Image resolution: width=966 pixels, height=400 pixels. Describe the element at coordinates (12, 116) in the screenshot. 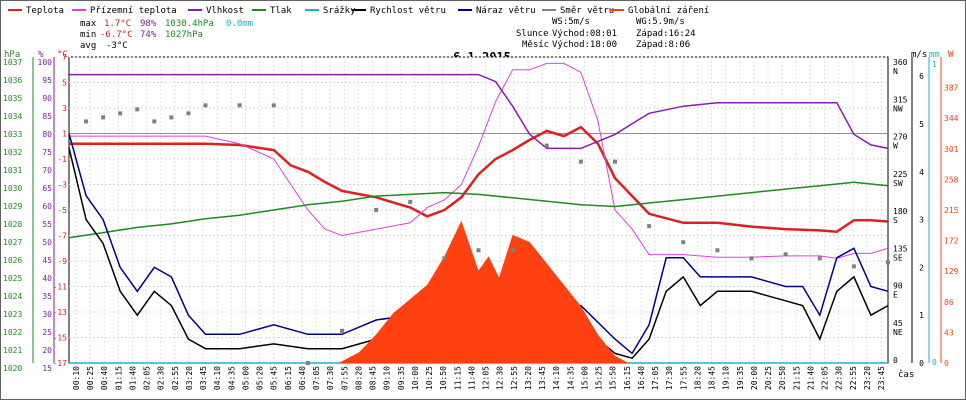

I see `pressure-tick: 1034` at that location.